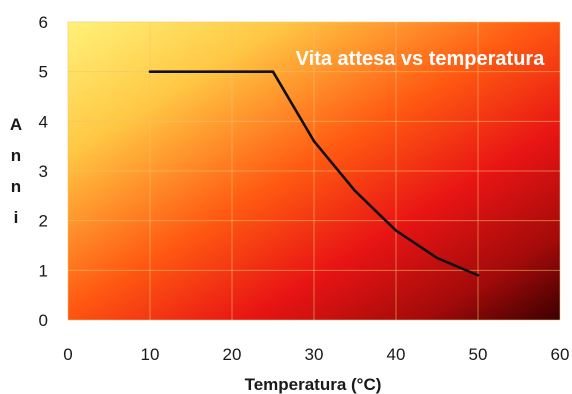  What do you see at coordinates (313, 384) in the screenshot?
I see `x-axis-title: Temperatura (°C)` at bounding box center [313, 384].